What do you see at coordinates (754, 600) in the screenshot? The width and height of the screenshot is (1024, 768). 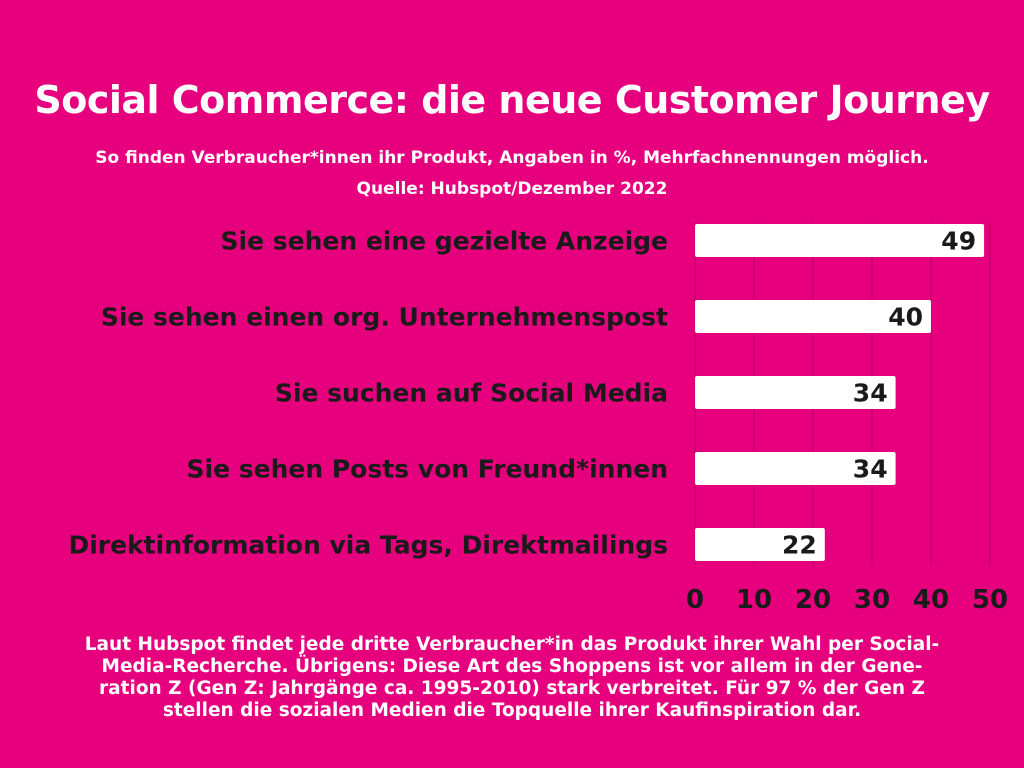 I see `x-tick-label: 10` at bounding box center [754, 600].